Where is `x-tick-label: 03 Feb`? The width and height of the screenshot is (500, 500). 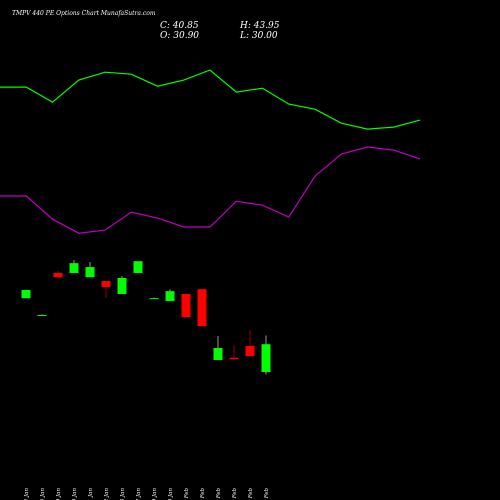 x-tick-label: 03 Feb is located at coordinates (219, 494).